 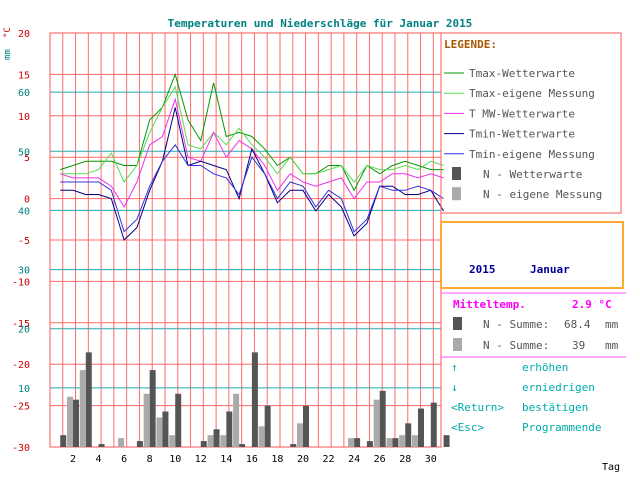 What do you see at coordinates (468, 427) in the screenshot?
I see `key-esc-label: <Esc>` at bounding box center [468, 427].